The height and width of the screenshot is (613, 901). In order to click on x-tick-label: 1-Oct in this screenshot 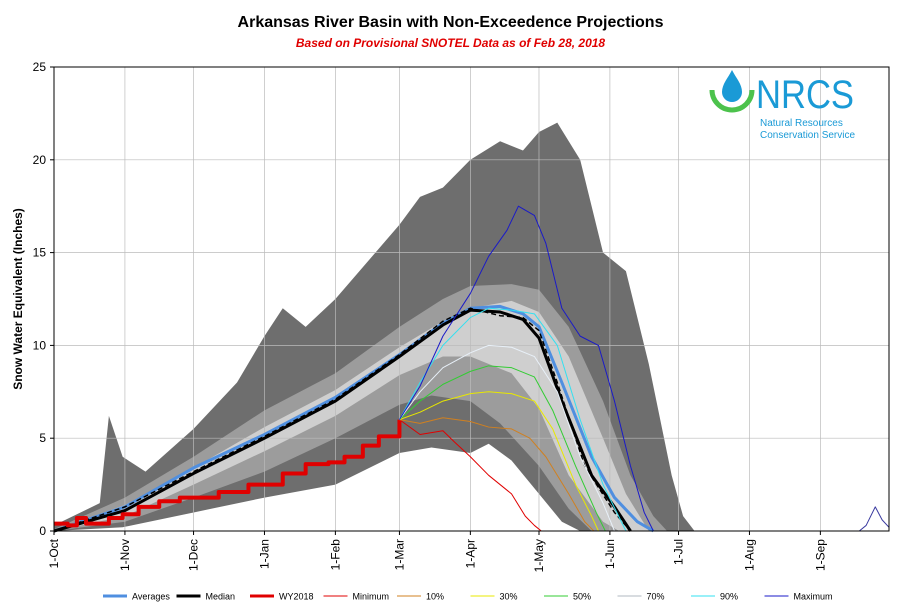, I will do `click(54, 553)`.